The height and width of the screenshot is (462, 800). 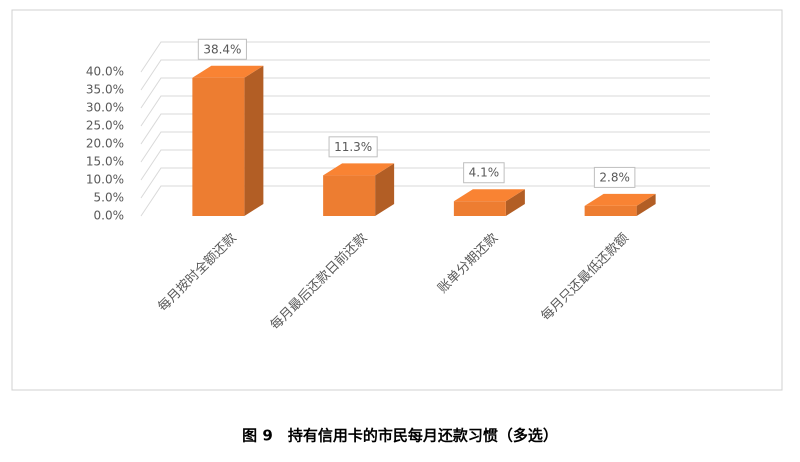 I want to click on data-label: 2.8%, so click(x=614, y=177).